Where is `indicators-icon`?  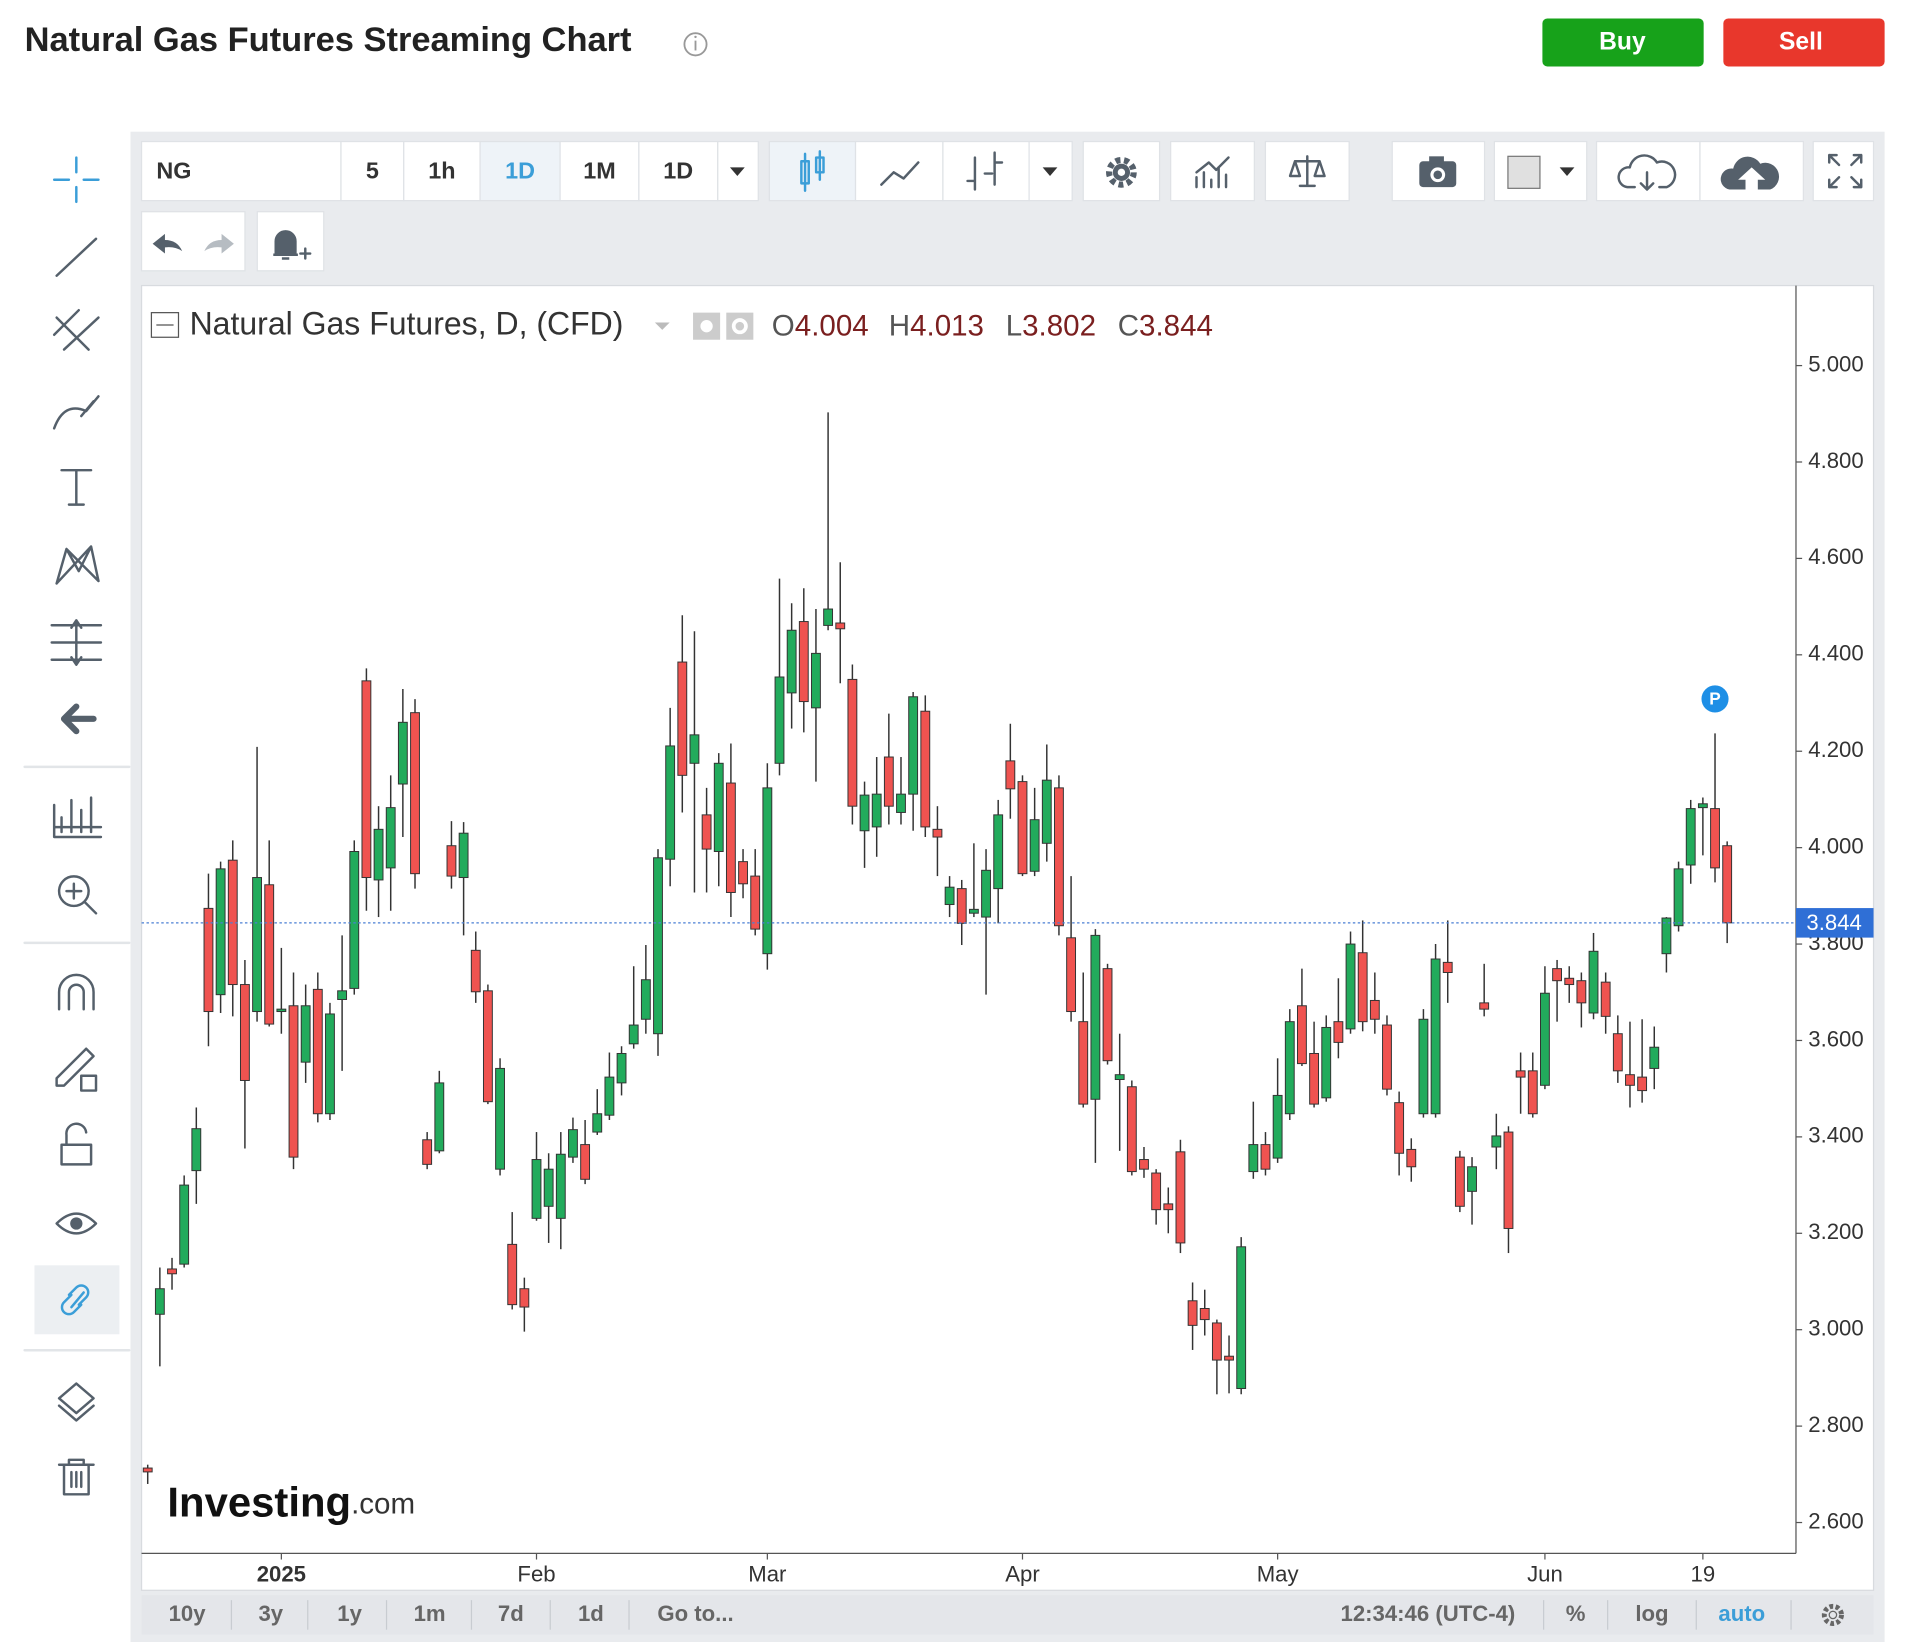
indicators-icon is located at coordinates (1212, 172).